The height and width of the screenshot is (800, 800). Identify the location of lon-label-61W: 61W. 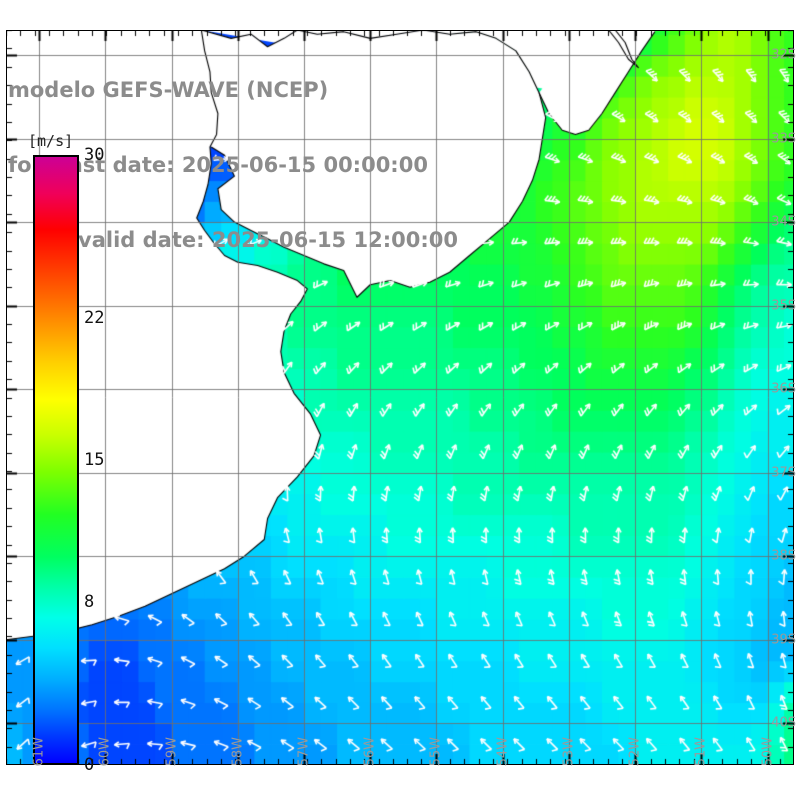
(39, 751).